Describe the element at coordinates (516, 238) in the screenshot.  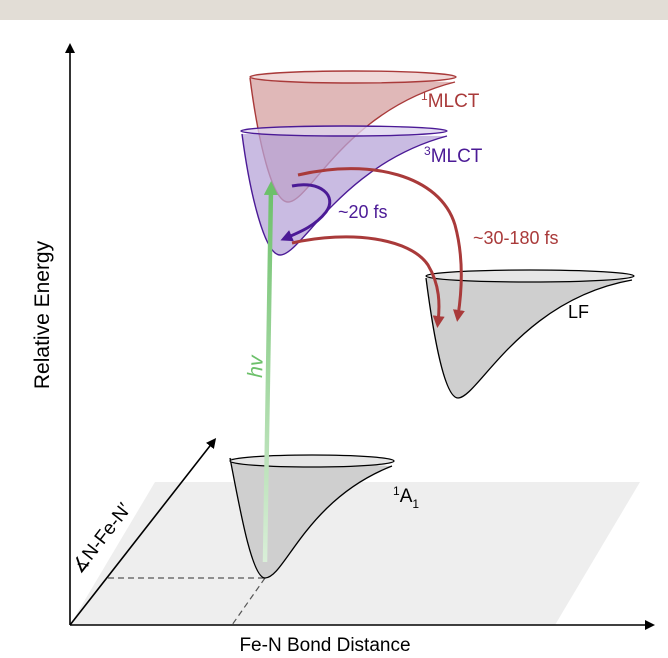
I see `relax-time-label: ~30-180 fs` at that location.